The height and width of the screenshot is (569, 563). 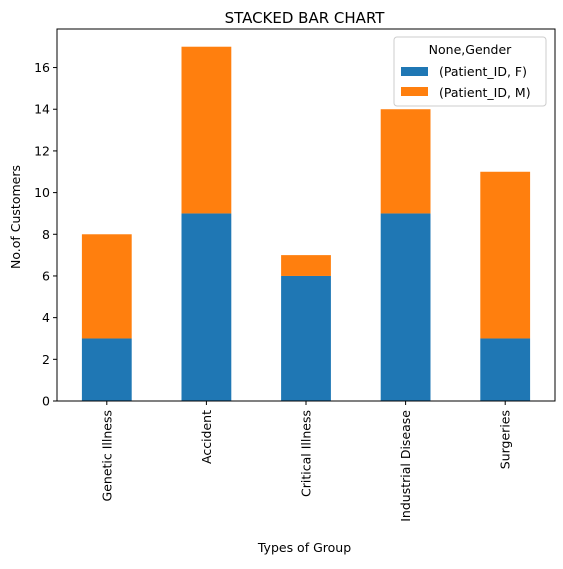 I want to click on legend-title: None,Gender, so click(x=471, y=49).